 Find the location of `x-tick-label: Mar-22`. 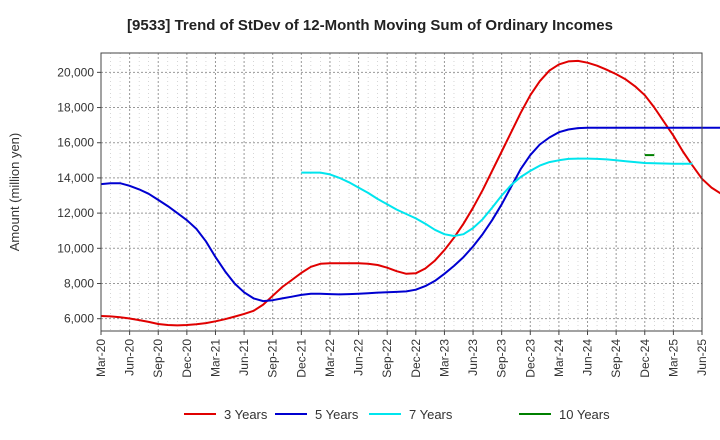

x-tick-label: Mar-22 is located at coordinates (330, 358).